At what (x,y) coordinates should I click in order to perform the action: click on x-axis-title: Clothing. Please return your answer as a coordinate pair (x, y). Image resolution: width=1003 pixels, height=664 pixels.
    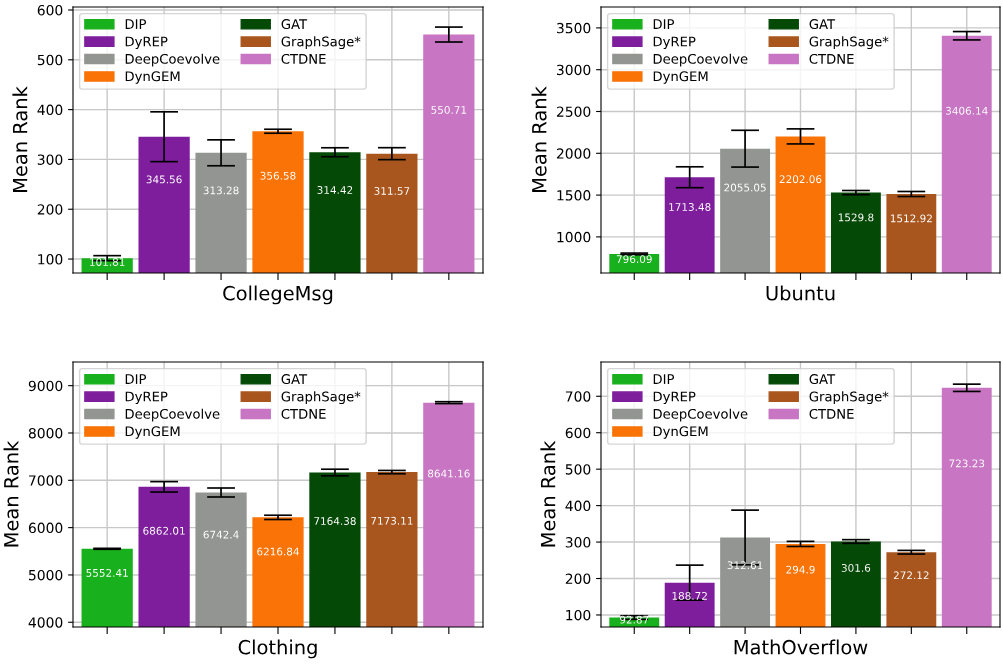
    Looking at the image, I should click on (277, 649).